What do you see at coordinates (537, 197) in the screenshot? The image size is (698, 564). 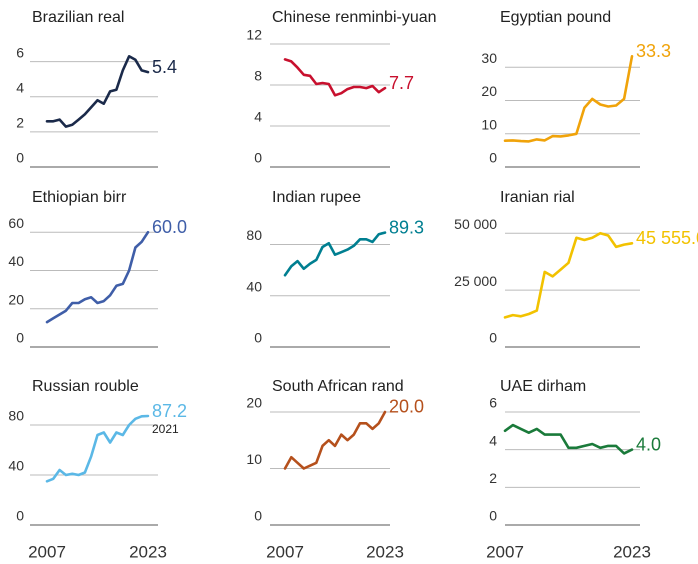 I see `panel-title: Iranian rial` at bounding box center [537, 197].